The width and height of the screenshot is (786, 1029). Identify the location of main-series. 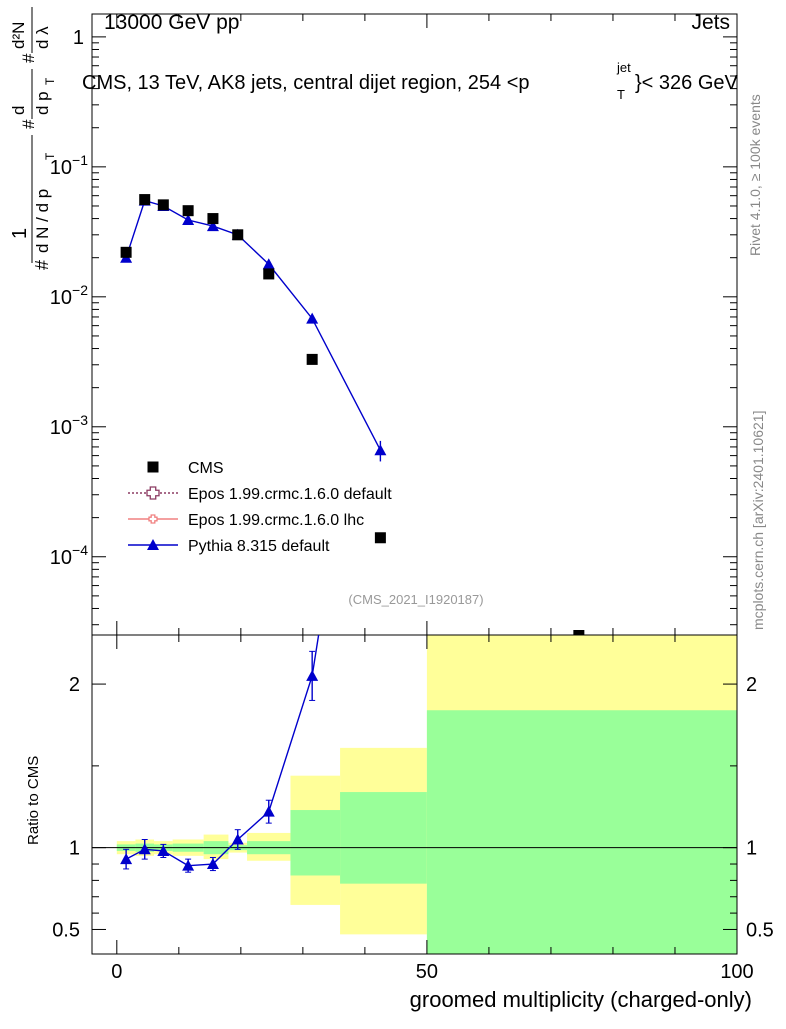
(253, 369).